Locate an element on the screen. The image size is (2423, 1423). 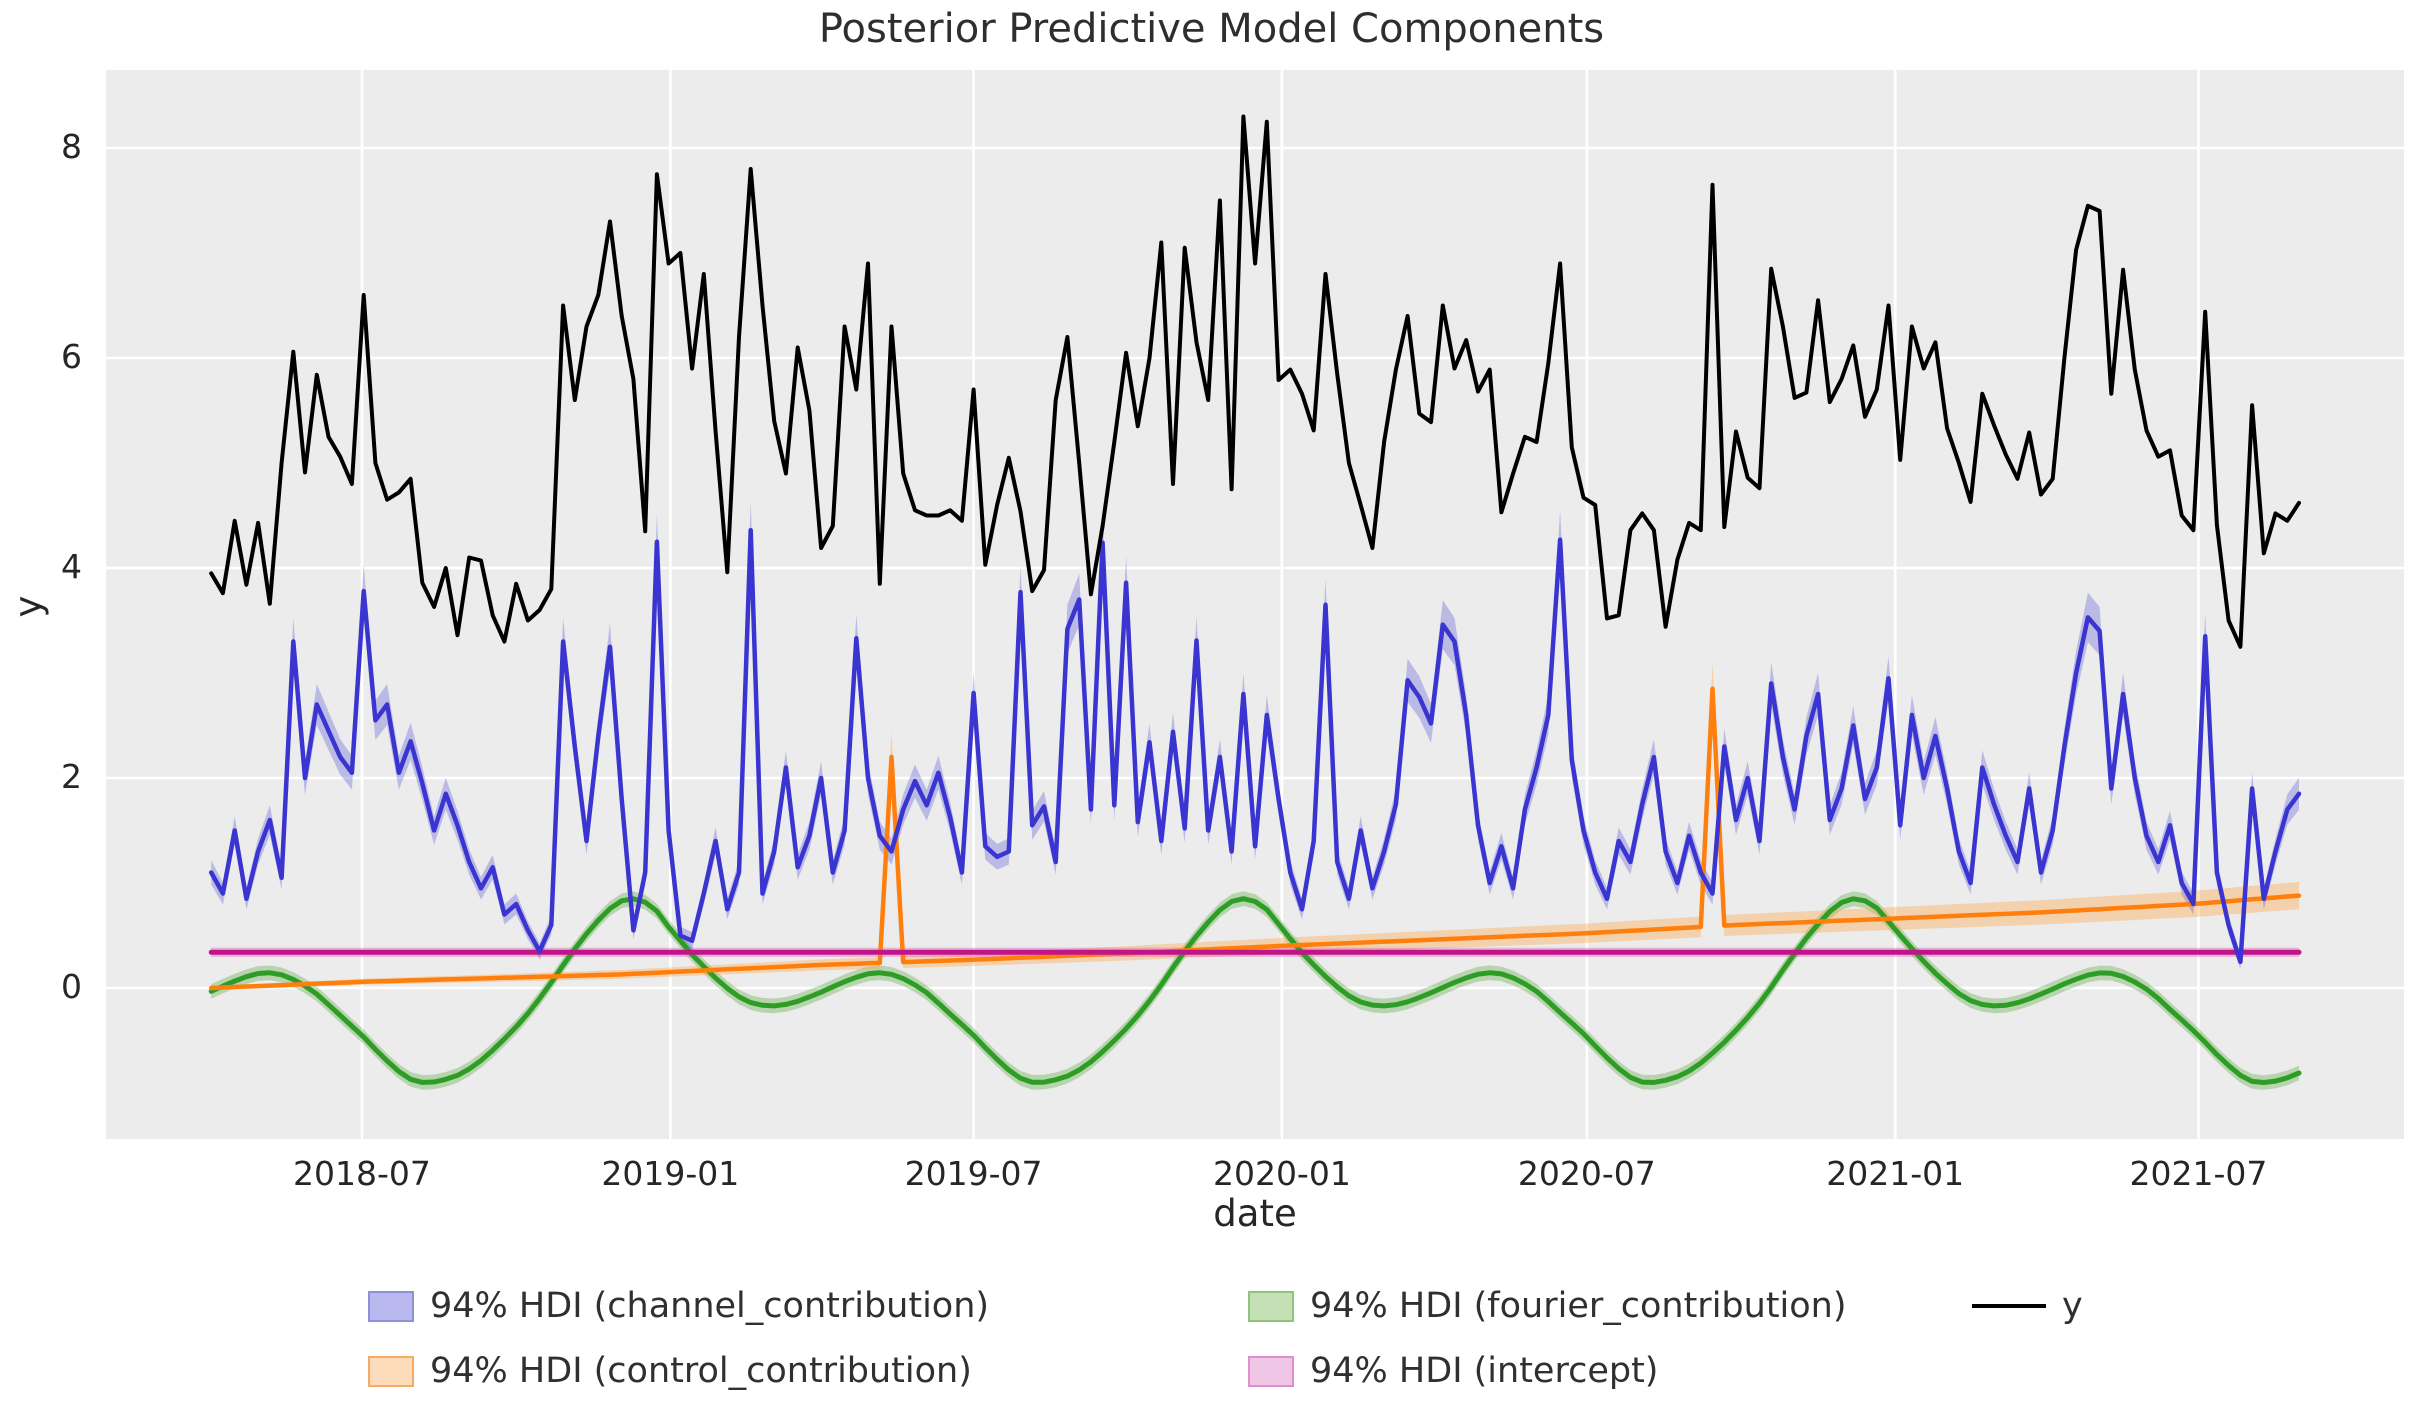
y-tick-label: 6 is located at coordinates (71, 356).